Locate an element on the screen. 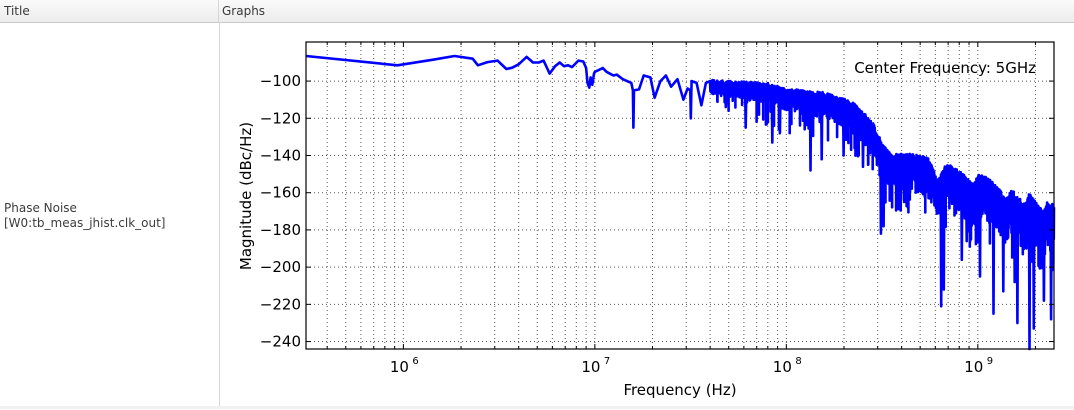  y-tick-label: −240 is located at coordinates (280, 342).